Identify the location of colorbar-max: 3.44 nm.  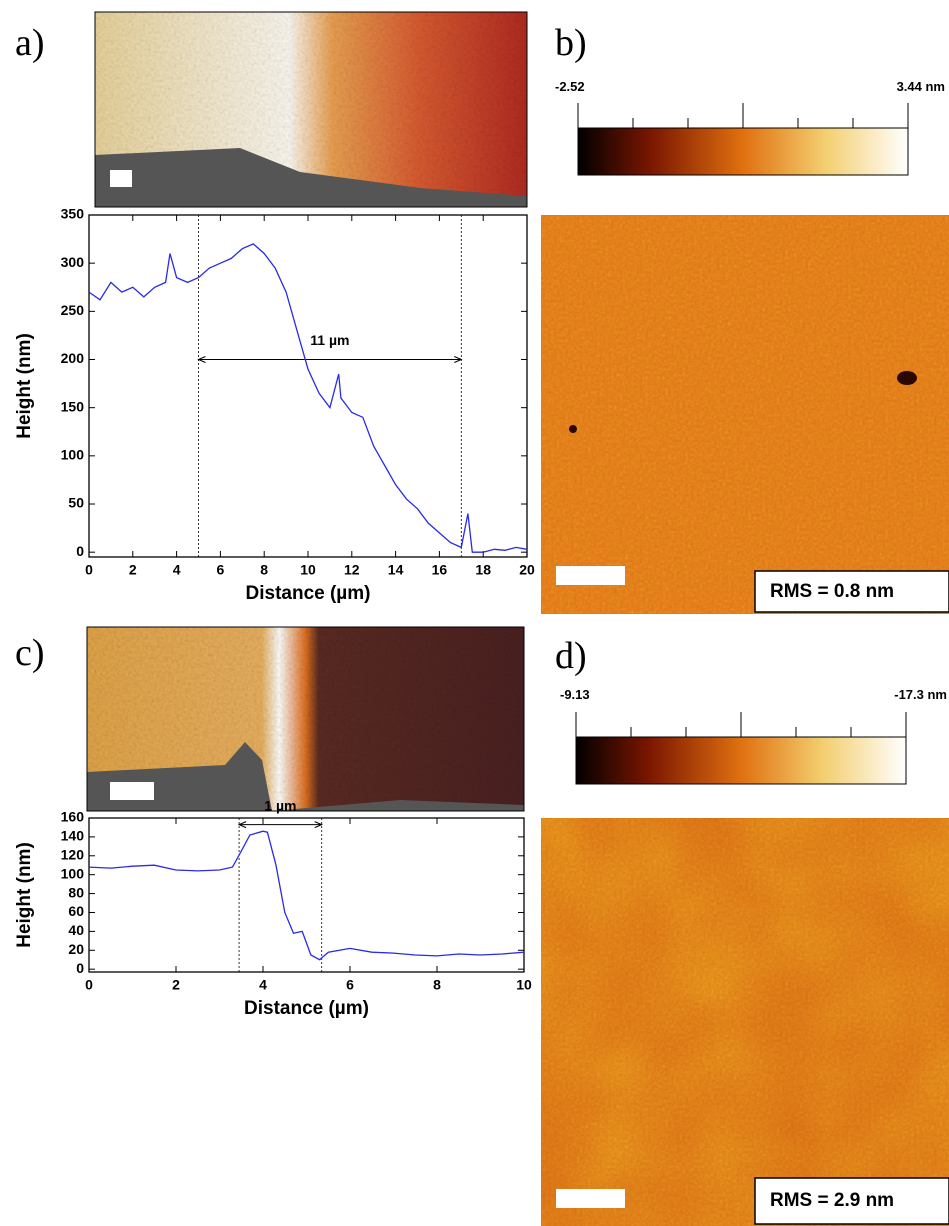
(921, 86).